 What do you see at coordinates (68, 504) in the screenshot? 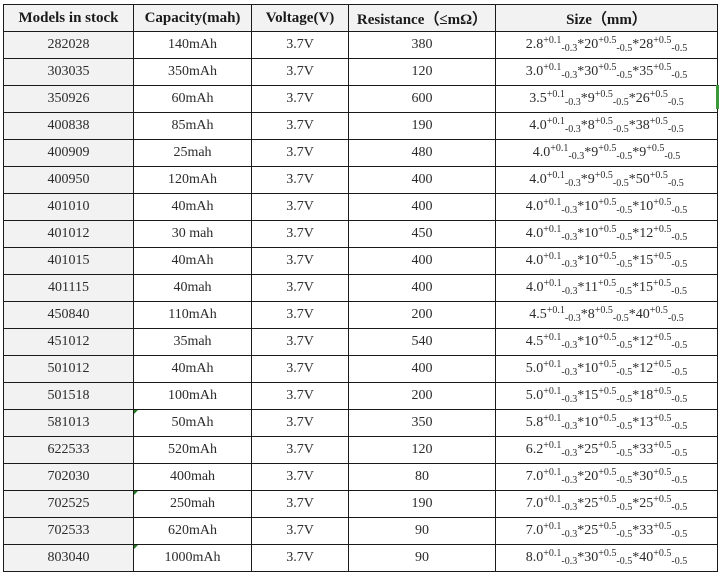
I see `cell-model: 702525` at bounding box center [68, 504].